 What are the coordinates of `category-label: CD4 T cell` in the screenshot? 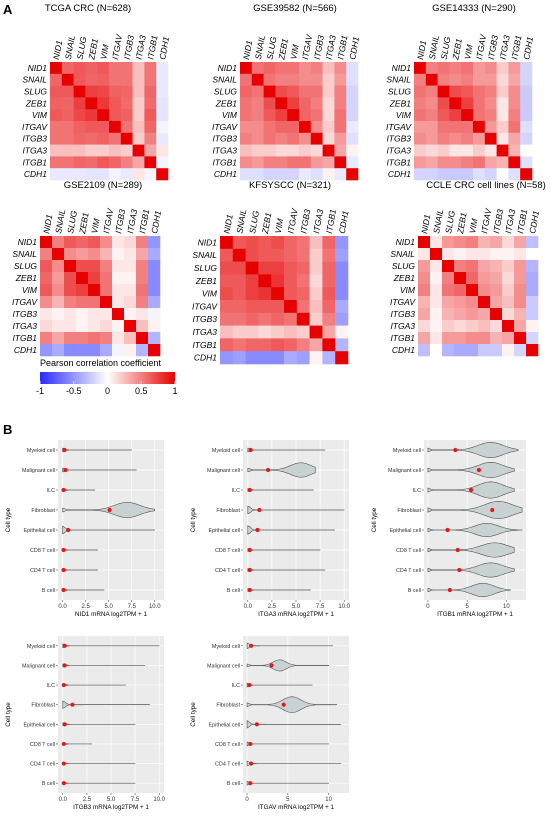 It's located at (227, 571).